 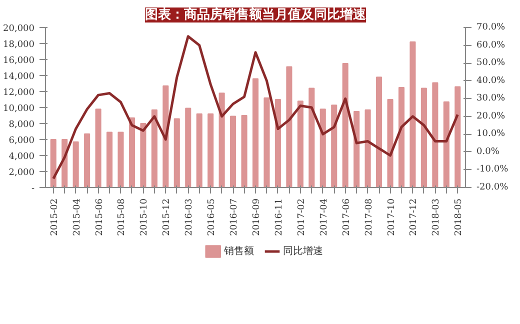 What do you see at coordinates (55, 217) in the screenshot?
I see `x-tick-label: 2015-02` at bounding box center [55, 217].